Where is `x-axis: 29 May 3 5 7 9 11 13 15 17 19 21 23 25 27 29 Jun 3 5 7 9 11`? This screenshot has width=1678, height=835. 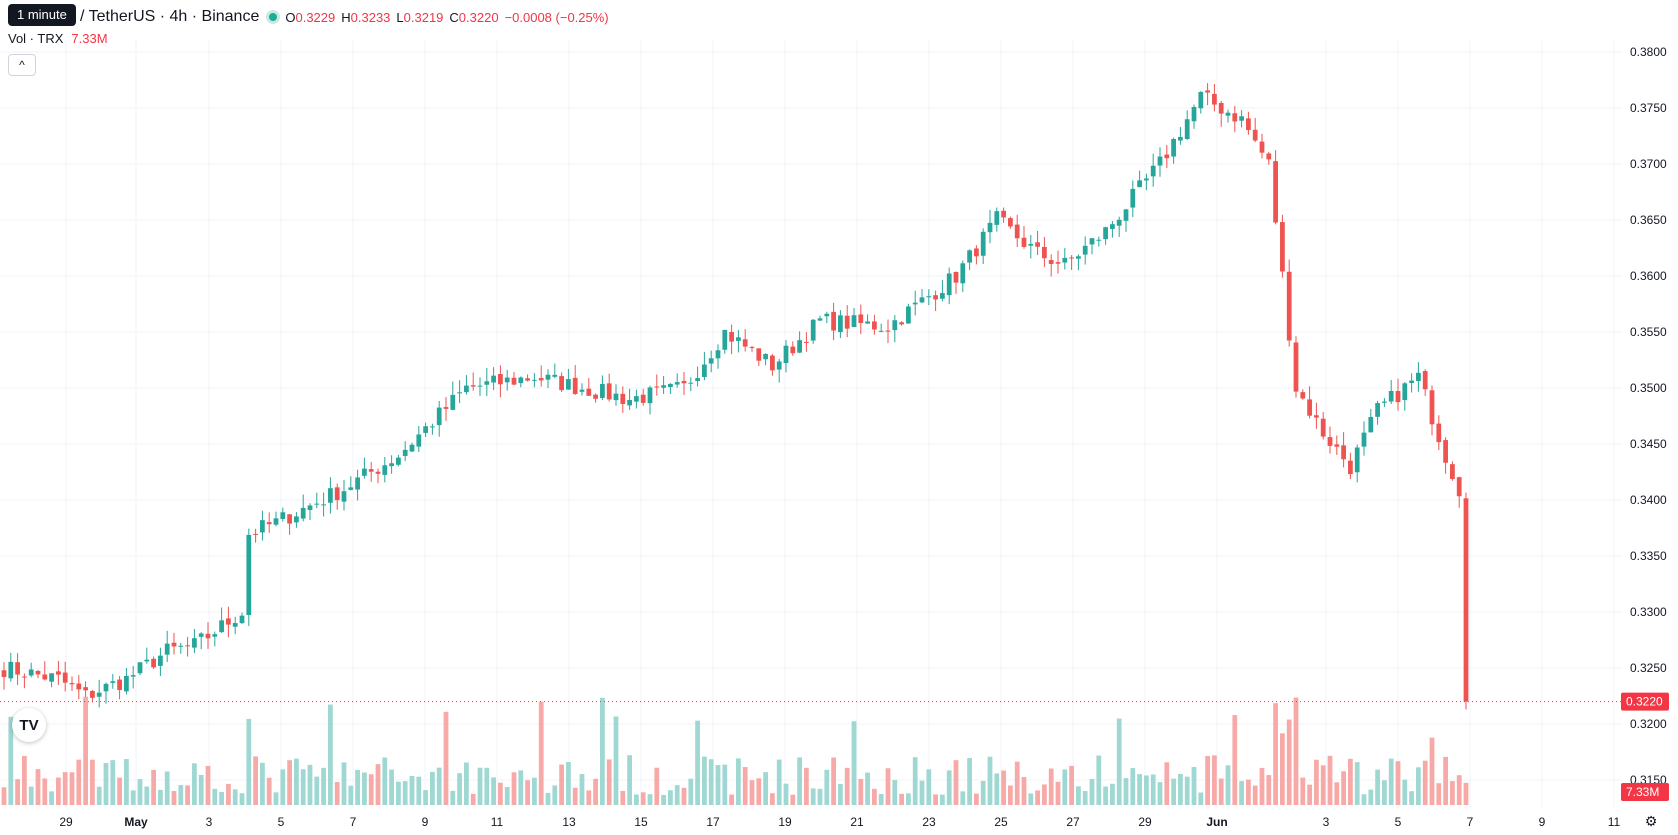
x-axis: 29 May 3 5 7 9 11 13 15 17 19 21 23 25 27 29 Jun 3 5 7 9 11 is located at coordinates (839, 822).